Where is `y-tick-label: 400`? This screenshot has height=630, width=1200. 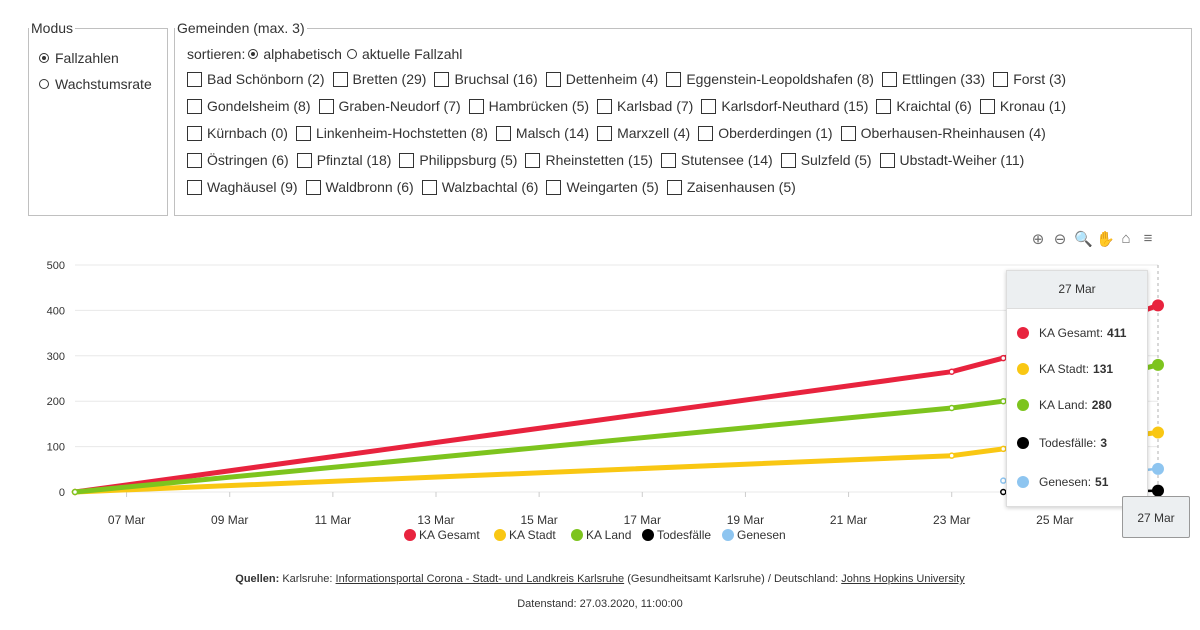
y-tick-label: 400 is located at coordinates (56, 311).